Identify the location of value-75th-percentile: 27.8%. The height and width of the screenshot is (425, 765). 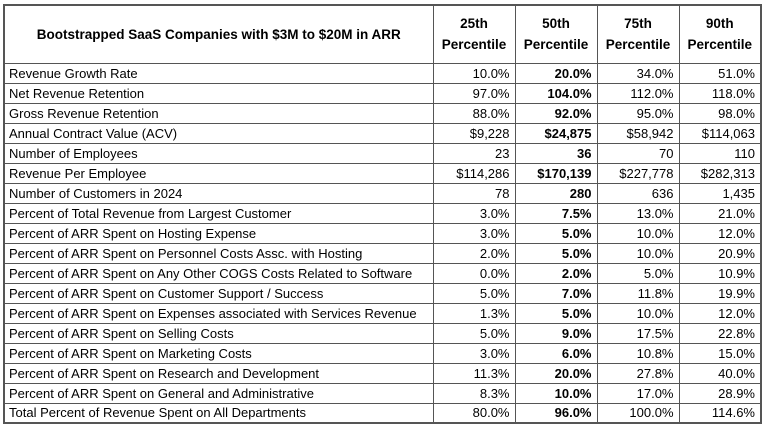
(638, 373).